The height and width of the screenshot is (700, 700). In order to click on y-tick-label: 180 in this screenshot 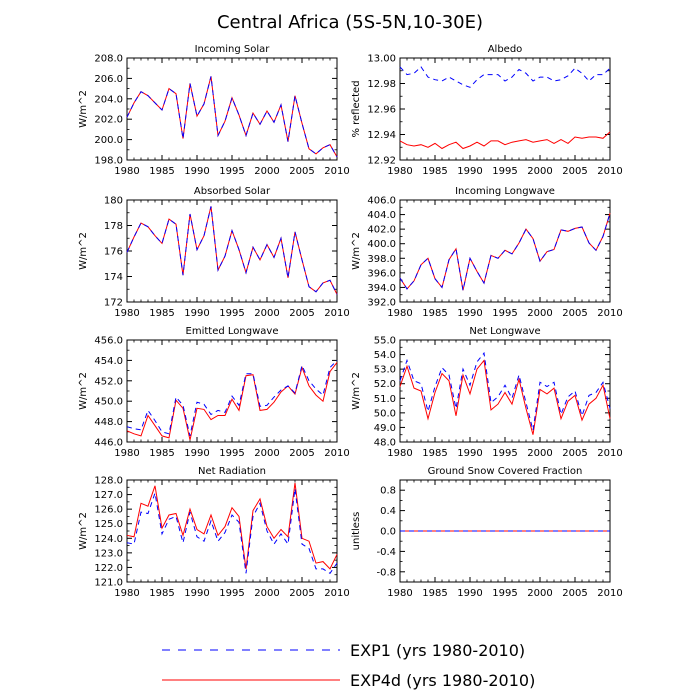, I will do `click(113, 201)`.